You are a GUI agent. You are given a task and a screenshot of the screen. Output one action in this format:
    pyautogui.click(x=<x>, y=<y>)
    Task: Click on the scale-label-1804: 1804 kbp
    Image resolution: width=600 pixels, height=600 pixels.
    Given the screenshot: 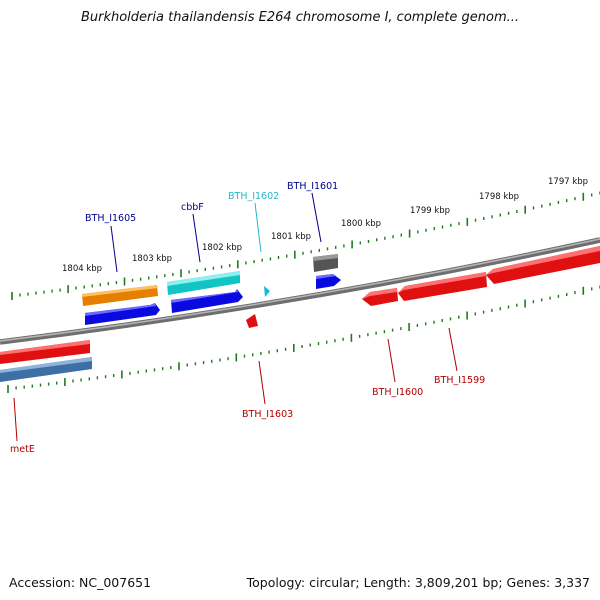 What is the action you would take?
    pyautogui.click(x=82, y=269)
    